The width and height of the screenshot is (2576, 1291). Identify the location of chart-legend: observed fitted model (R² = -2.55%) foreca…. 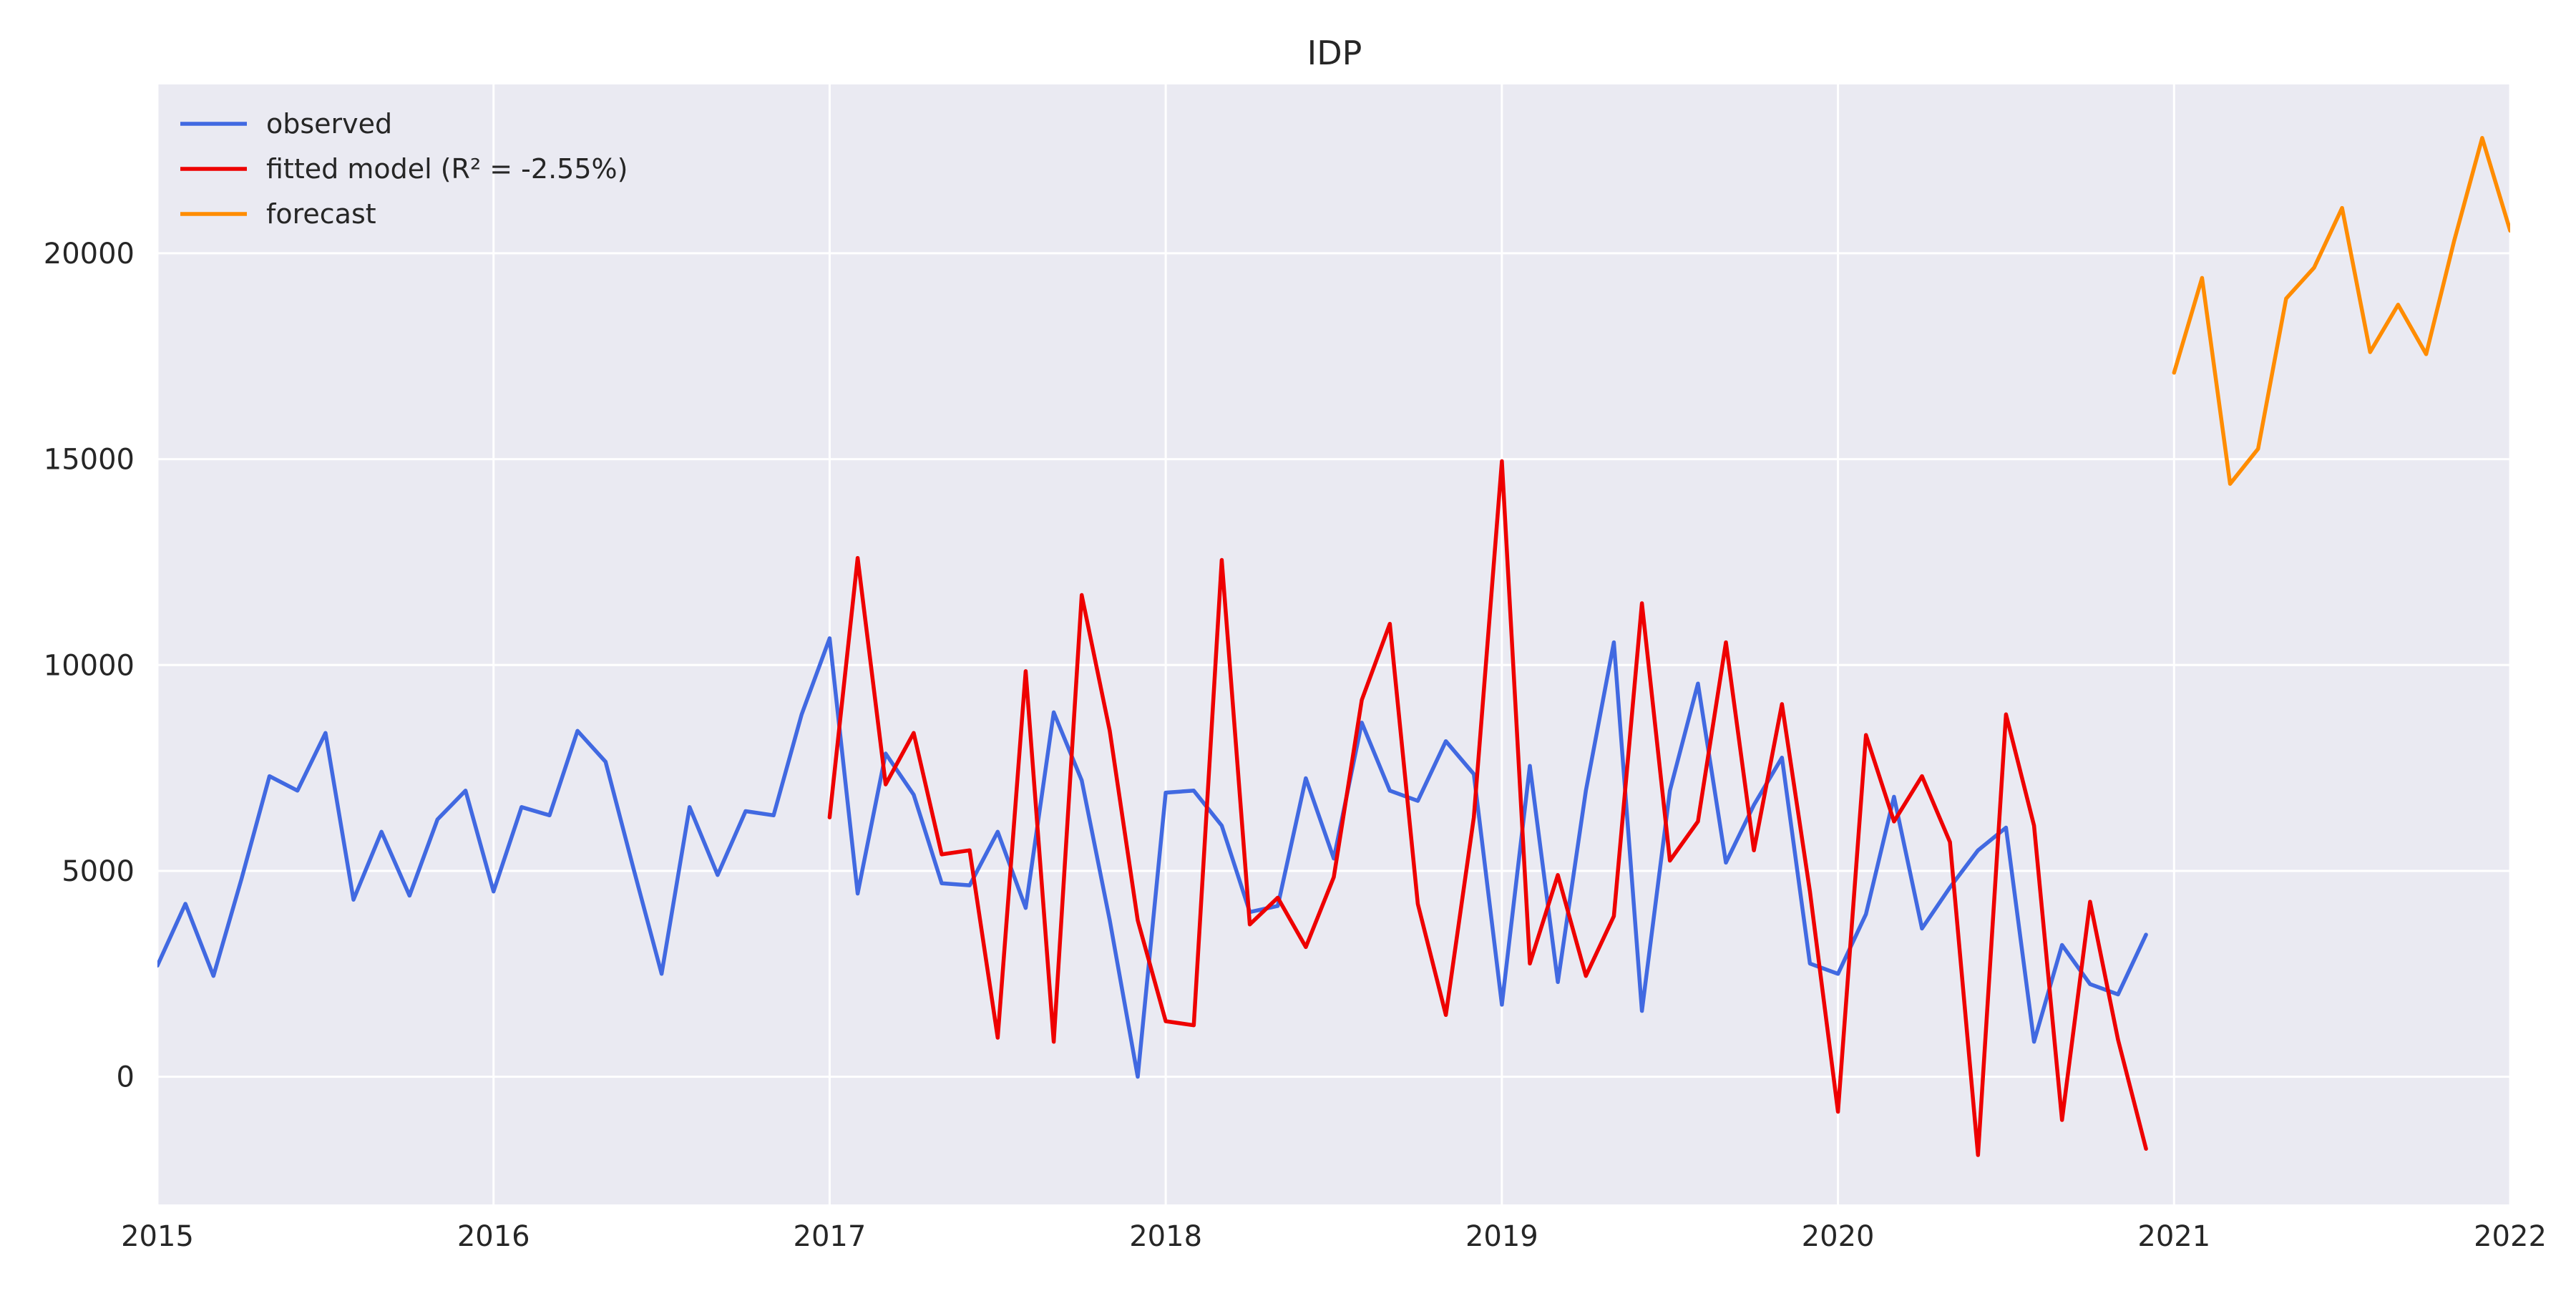
(404, 169).